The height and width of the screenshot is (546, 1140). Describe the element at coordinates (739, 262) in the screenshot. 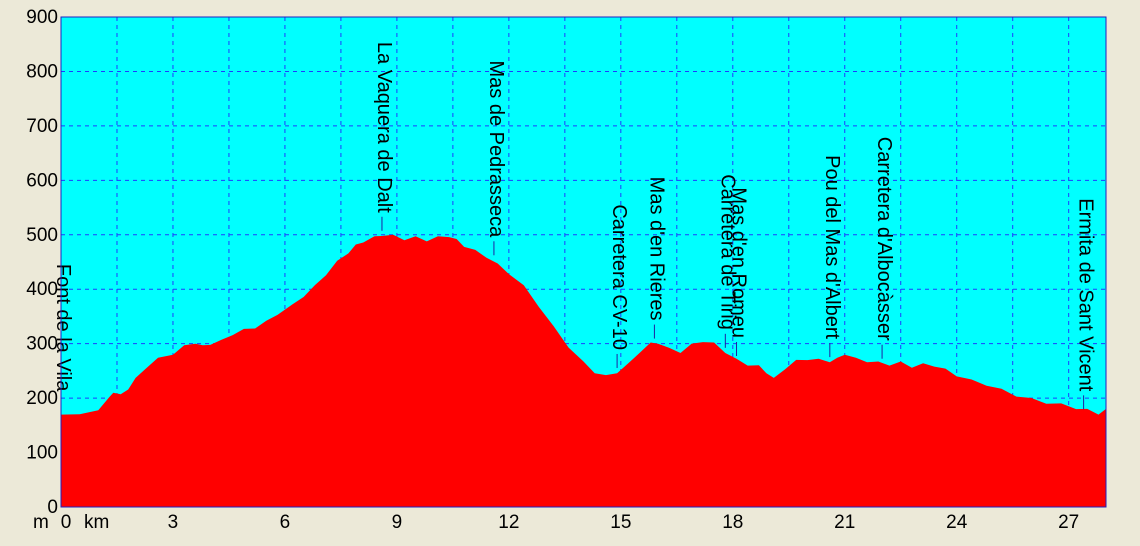

I see `waypoint-label: Mas d'en Romeu` at that location.